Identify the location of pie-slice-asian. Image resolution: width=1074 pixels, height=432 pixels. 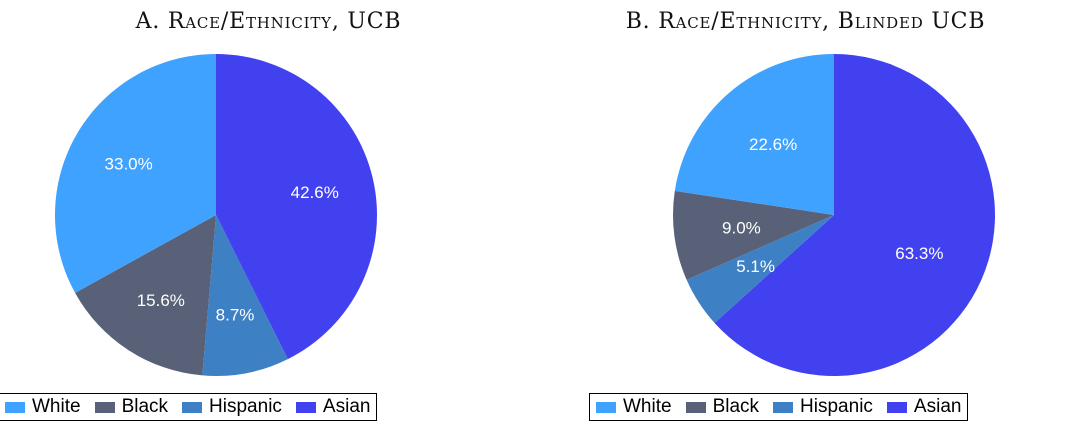
(297, 207).